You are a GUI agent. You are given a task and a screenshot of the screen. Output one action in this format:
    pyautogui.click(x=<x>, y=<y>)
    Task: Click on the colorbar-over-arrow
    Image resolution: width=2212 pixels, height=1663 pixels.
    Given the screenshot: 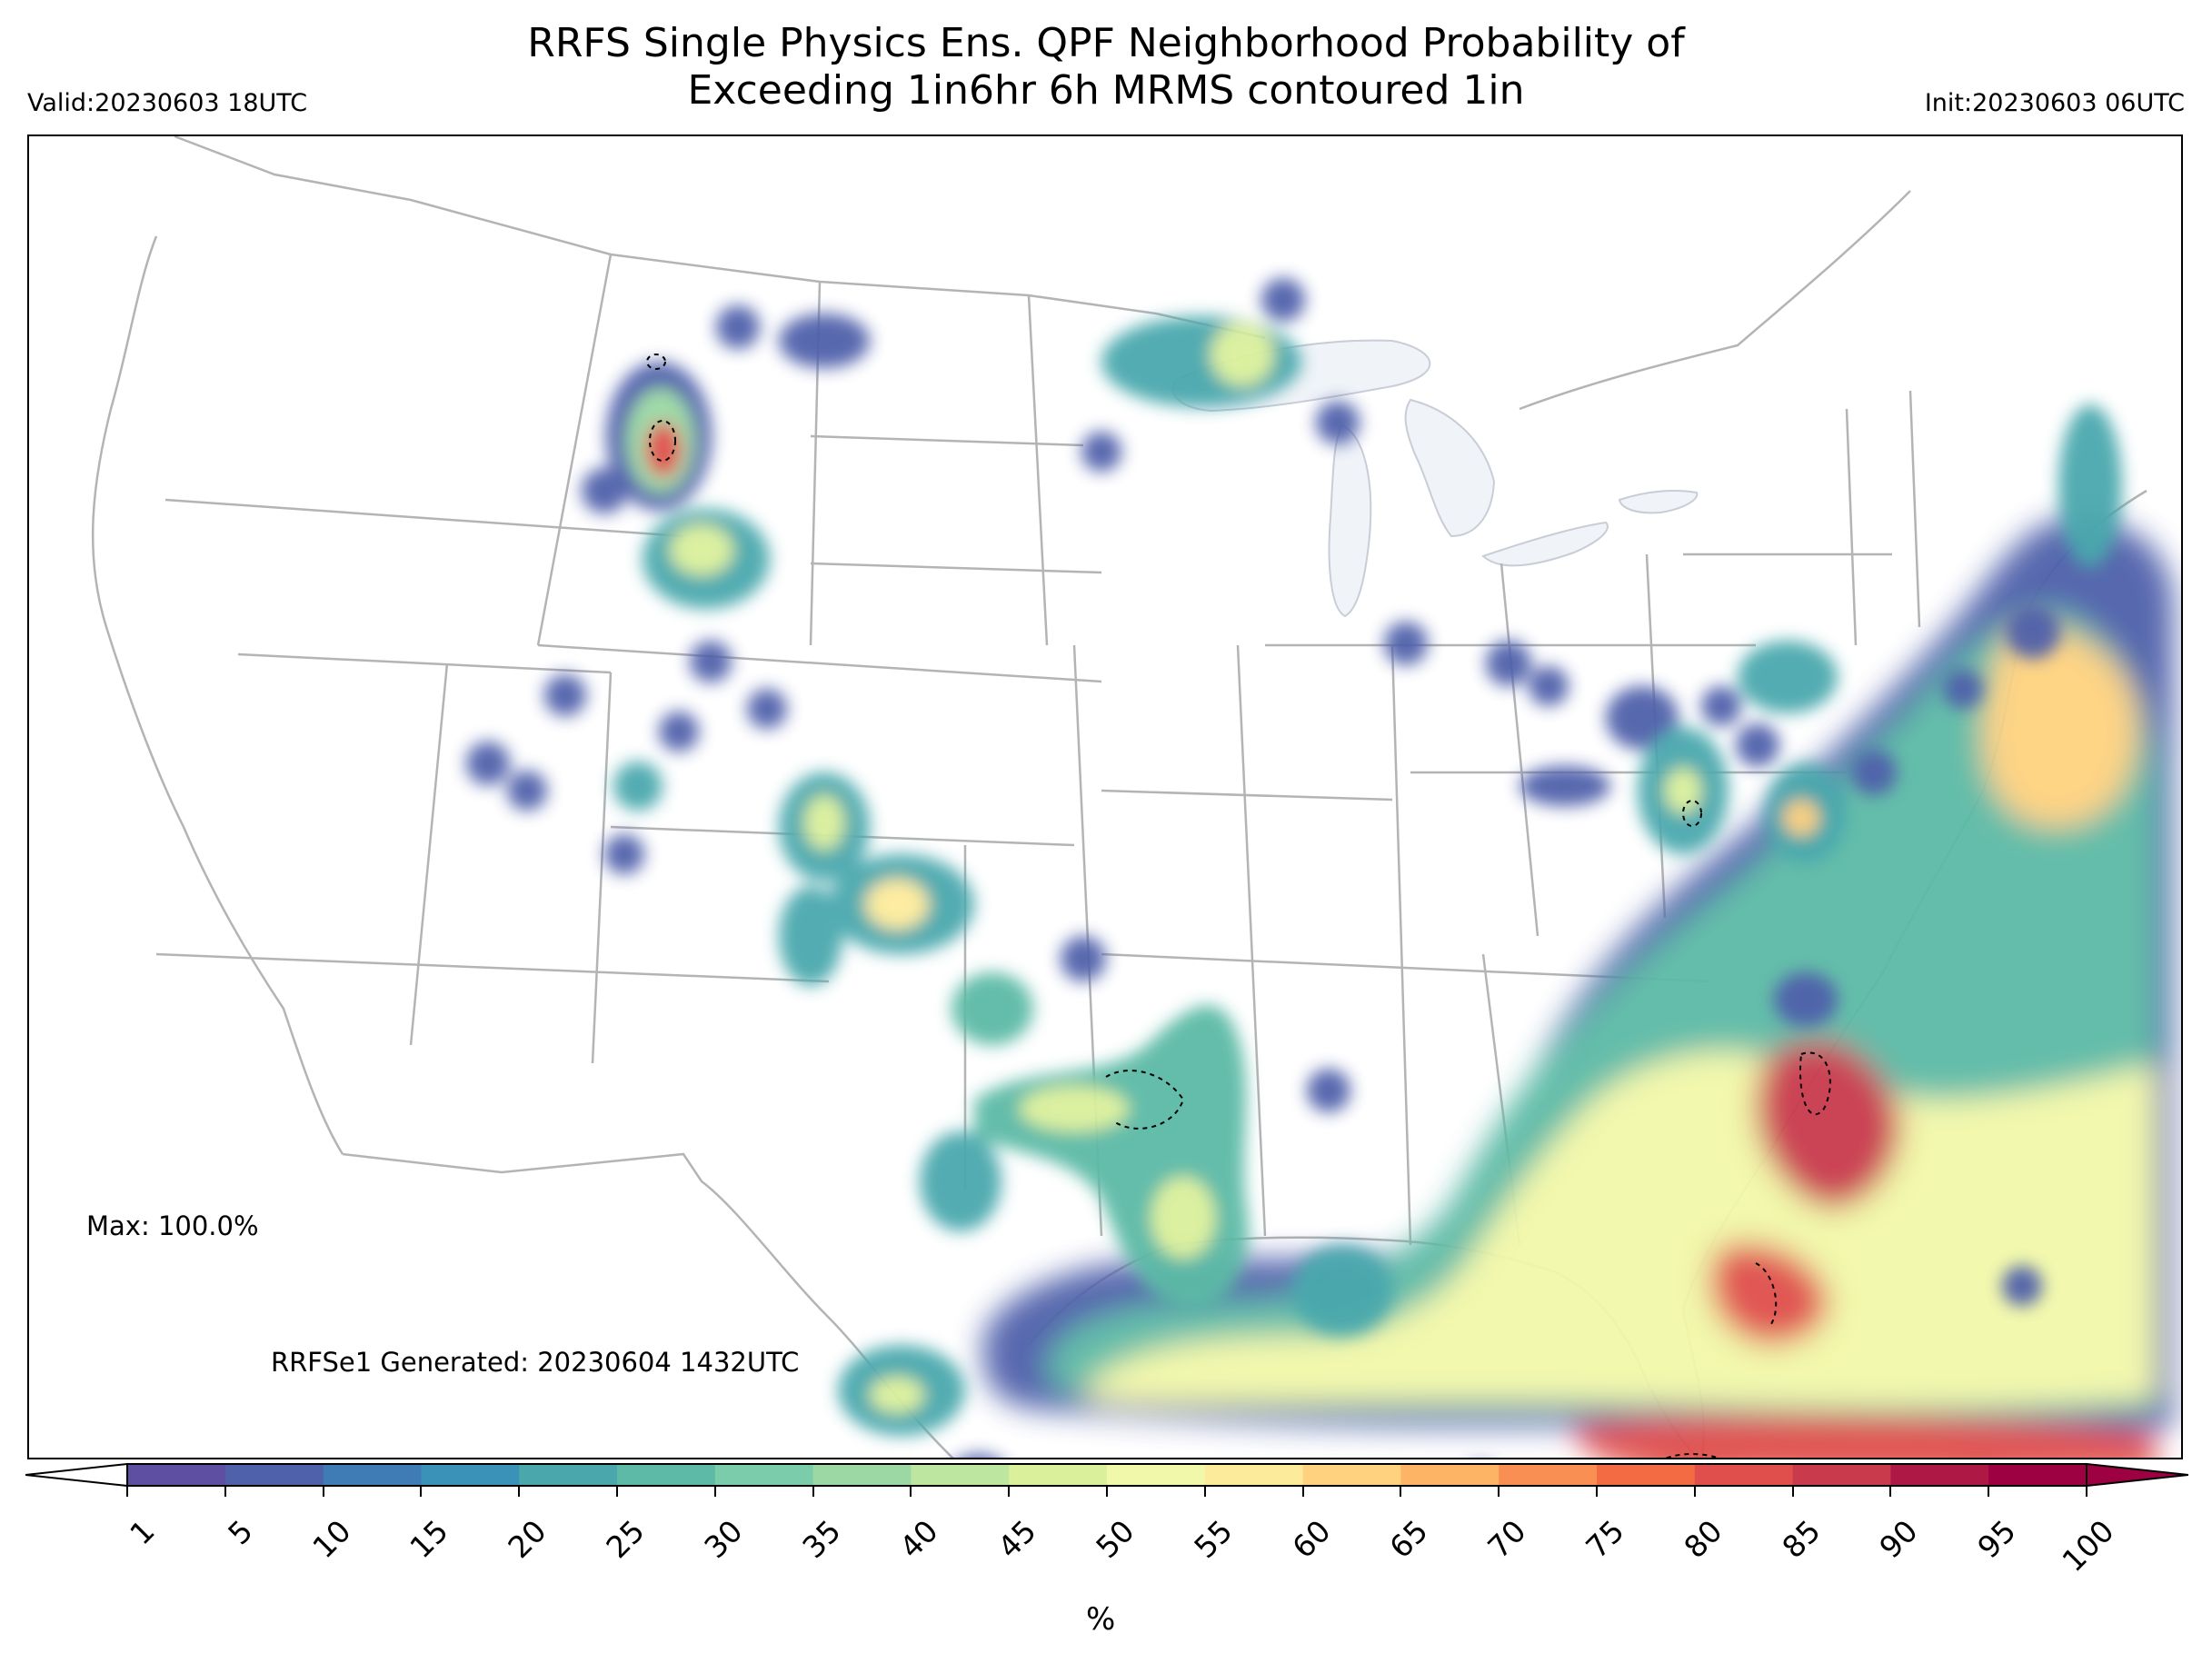 What is the action you would take?
    pyautogui.click(x=2137, y=1475)
    